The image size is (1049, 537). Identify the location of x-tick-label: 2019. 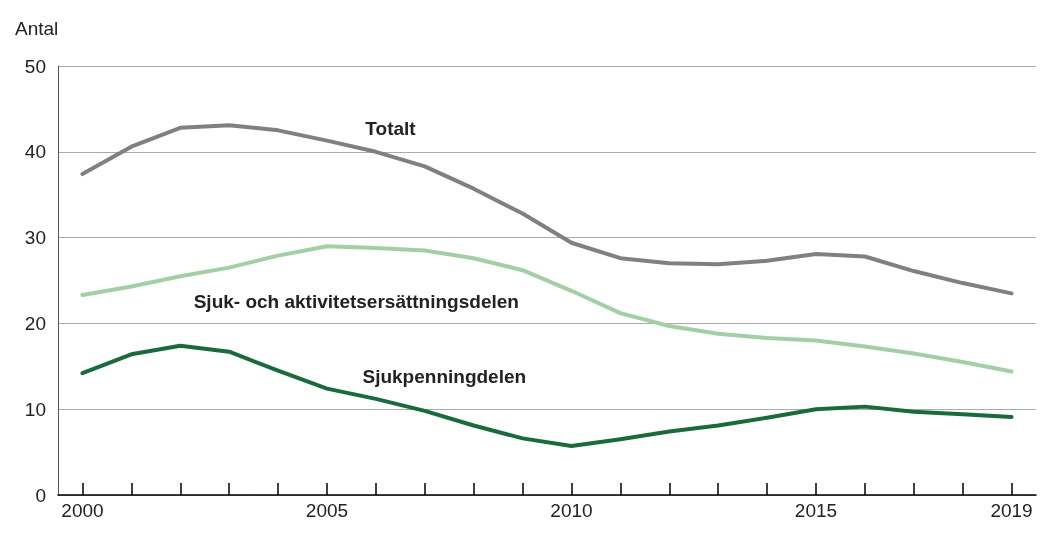
(1011, 510).